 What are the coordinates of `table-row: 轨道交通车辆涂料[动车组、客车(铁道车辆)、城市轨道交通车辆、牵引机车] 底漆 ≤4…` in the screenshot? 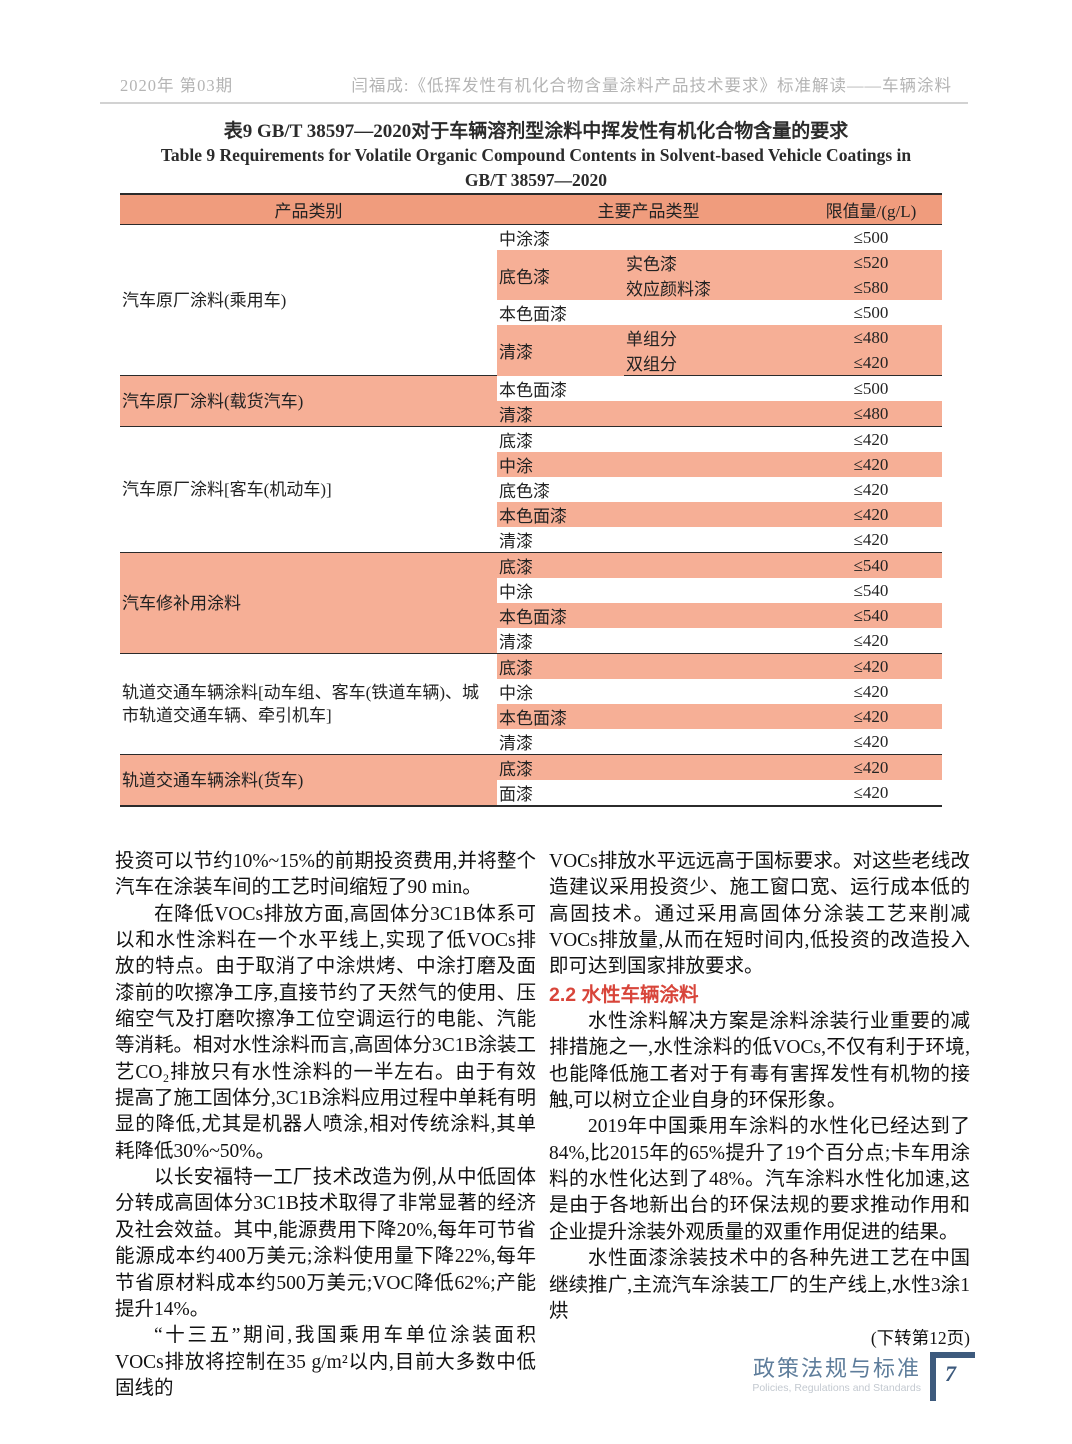 It's located at (531, 704).